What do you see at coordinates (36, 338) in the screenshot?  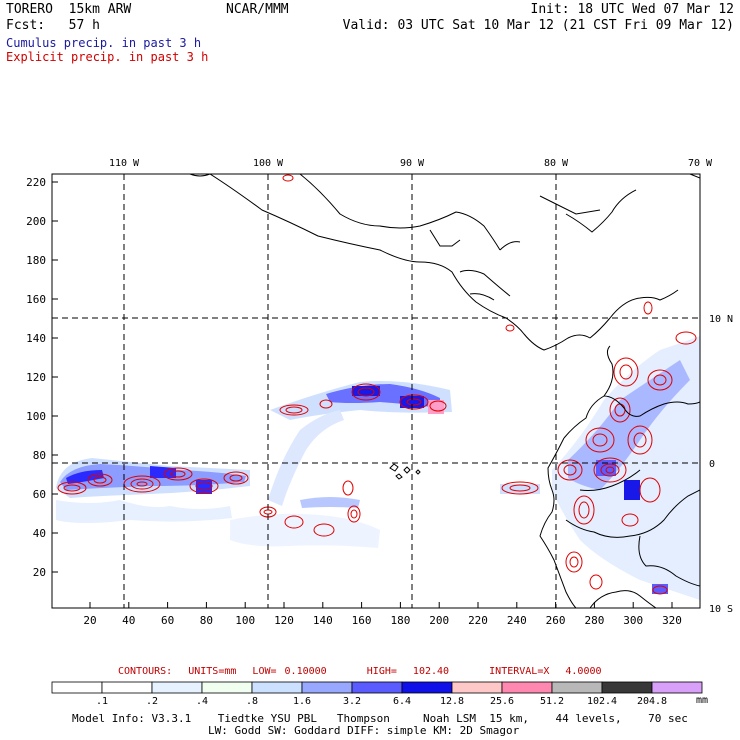 I see `y-tick-label: 140` at bounding box center [36, 338].